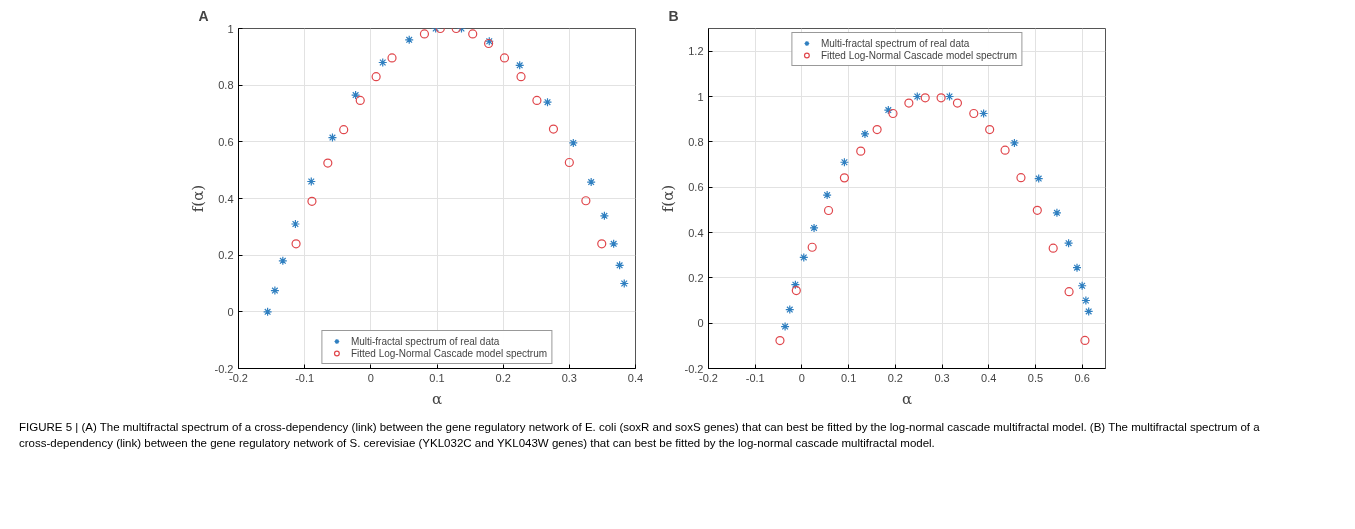 The height and width of the screenshot is (529, 1355). Describe the element at coordinates (226, 141) in the screenshot. I see `y-tick-label: 0.6` at that location.